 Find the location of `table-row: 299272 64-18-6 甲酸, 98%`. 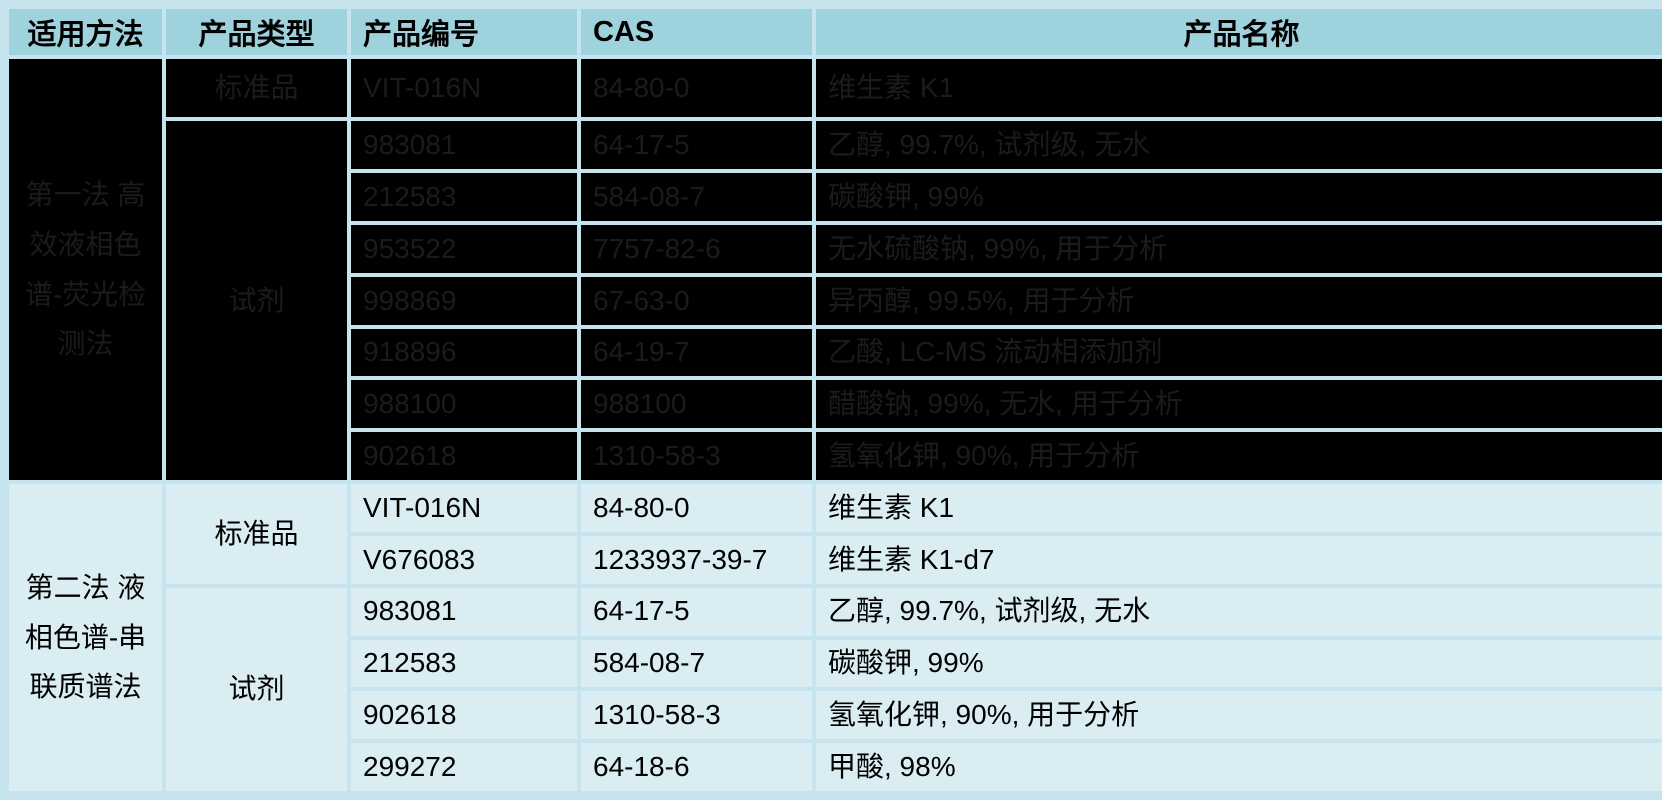

table-row: 299272 64-18-6 甲酸, 98% is located at coordinates (834, 767).